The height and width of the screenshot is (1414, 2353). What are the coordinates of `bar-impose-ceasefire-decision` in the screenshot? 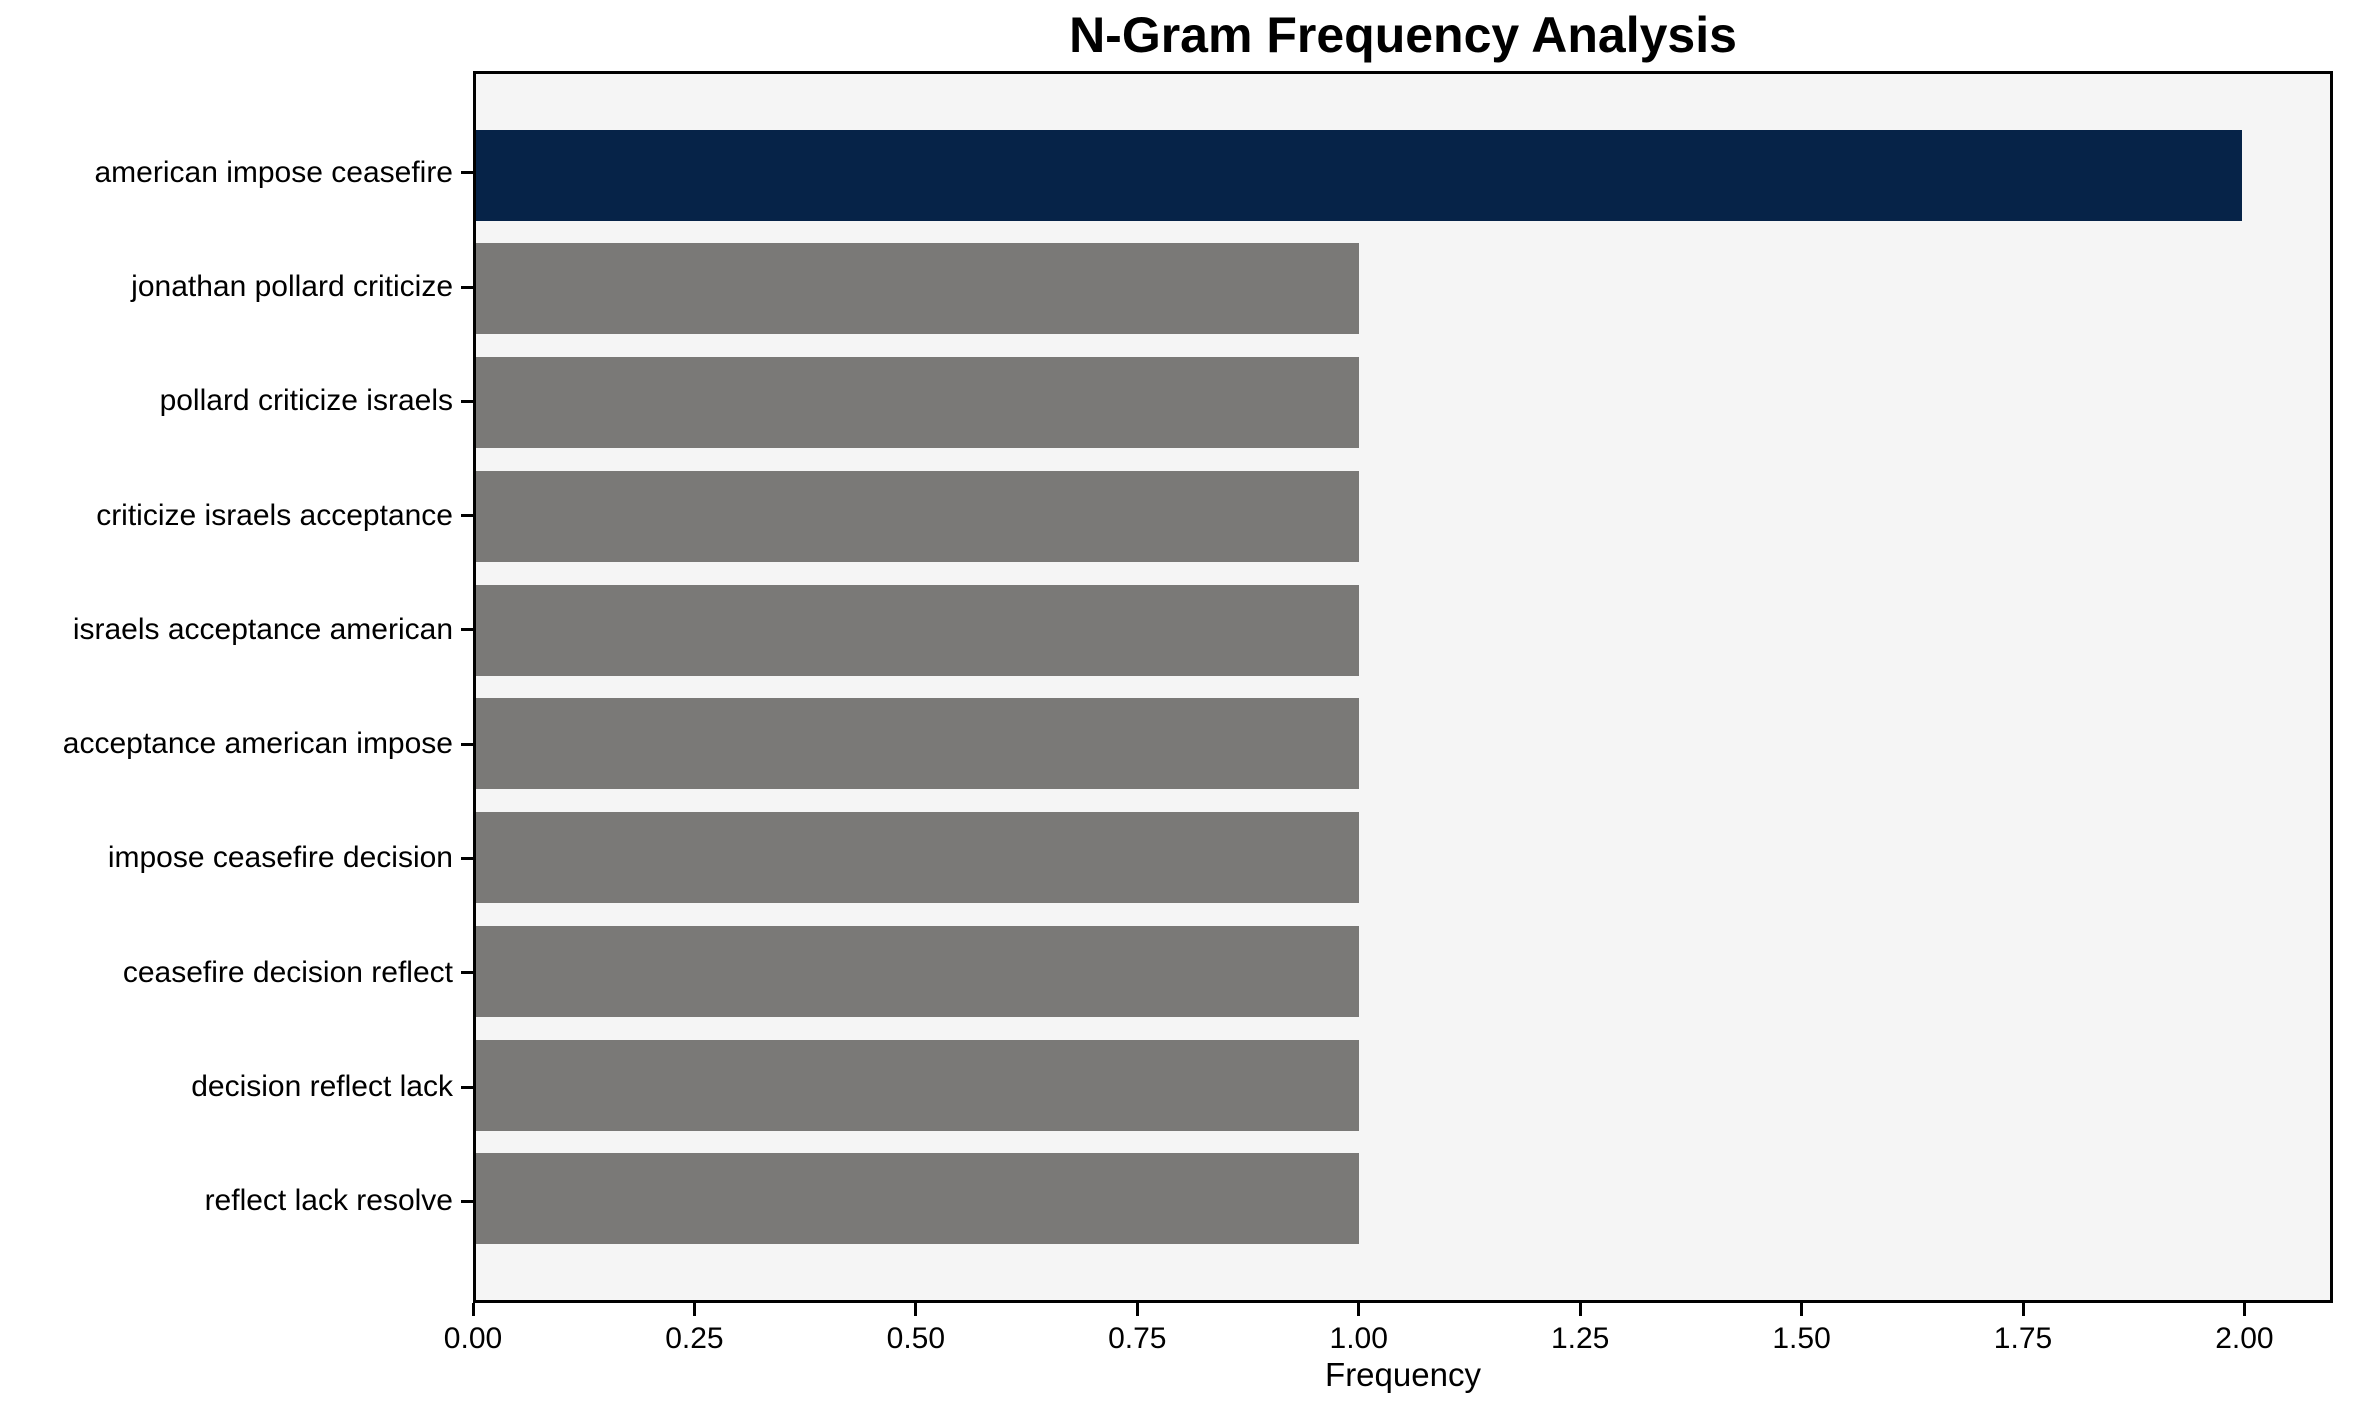 It's located at (917, 858).